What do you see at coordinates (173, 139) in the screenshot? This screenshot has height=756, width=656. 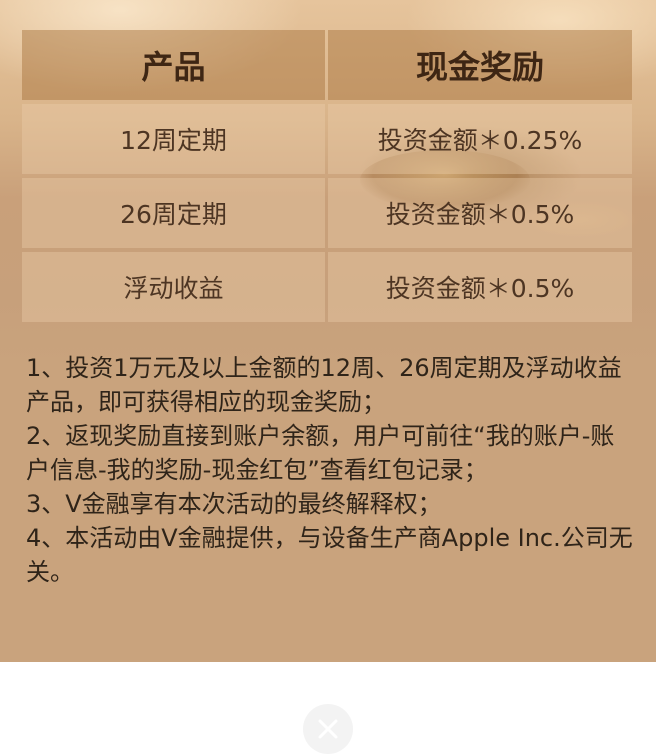 I see `product-cell: 12周定期` at bounding box center [173, 139].